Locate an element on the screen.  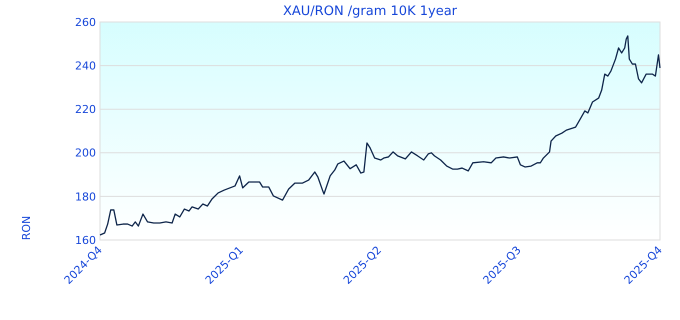
y-tick-label: 200 is located at coordinates (85, 153).